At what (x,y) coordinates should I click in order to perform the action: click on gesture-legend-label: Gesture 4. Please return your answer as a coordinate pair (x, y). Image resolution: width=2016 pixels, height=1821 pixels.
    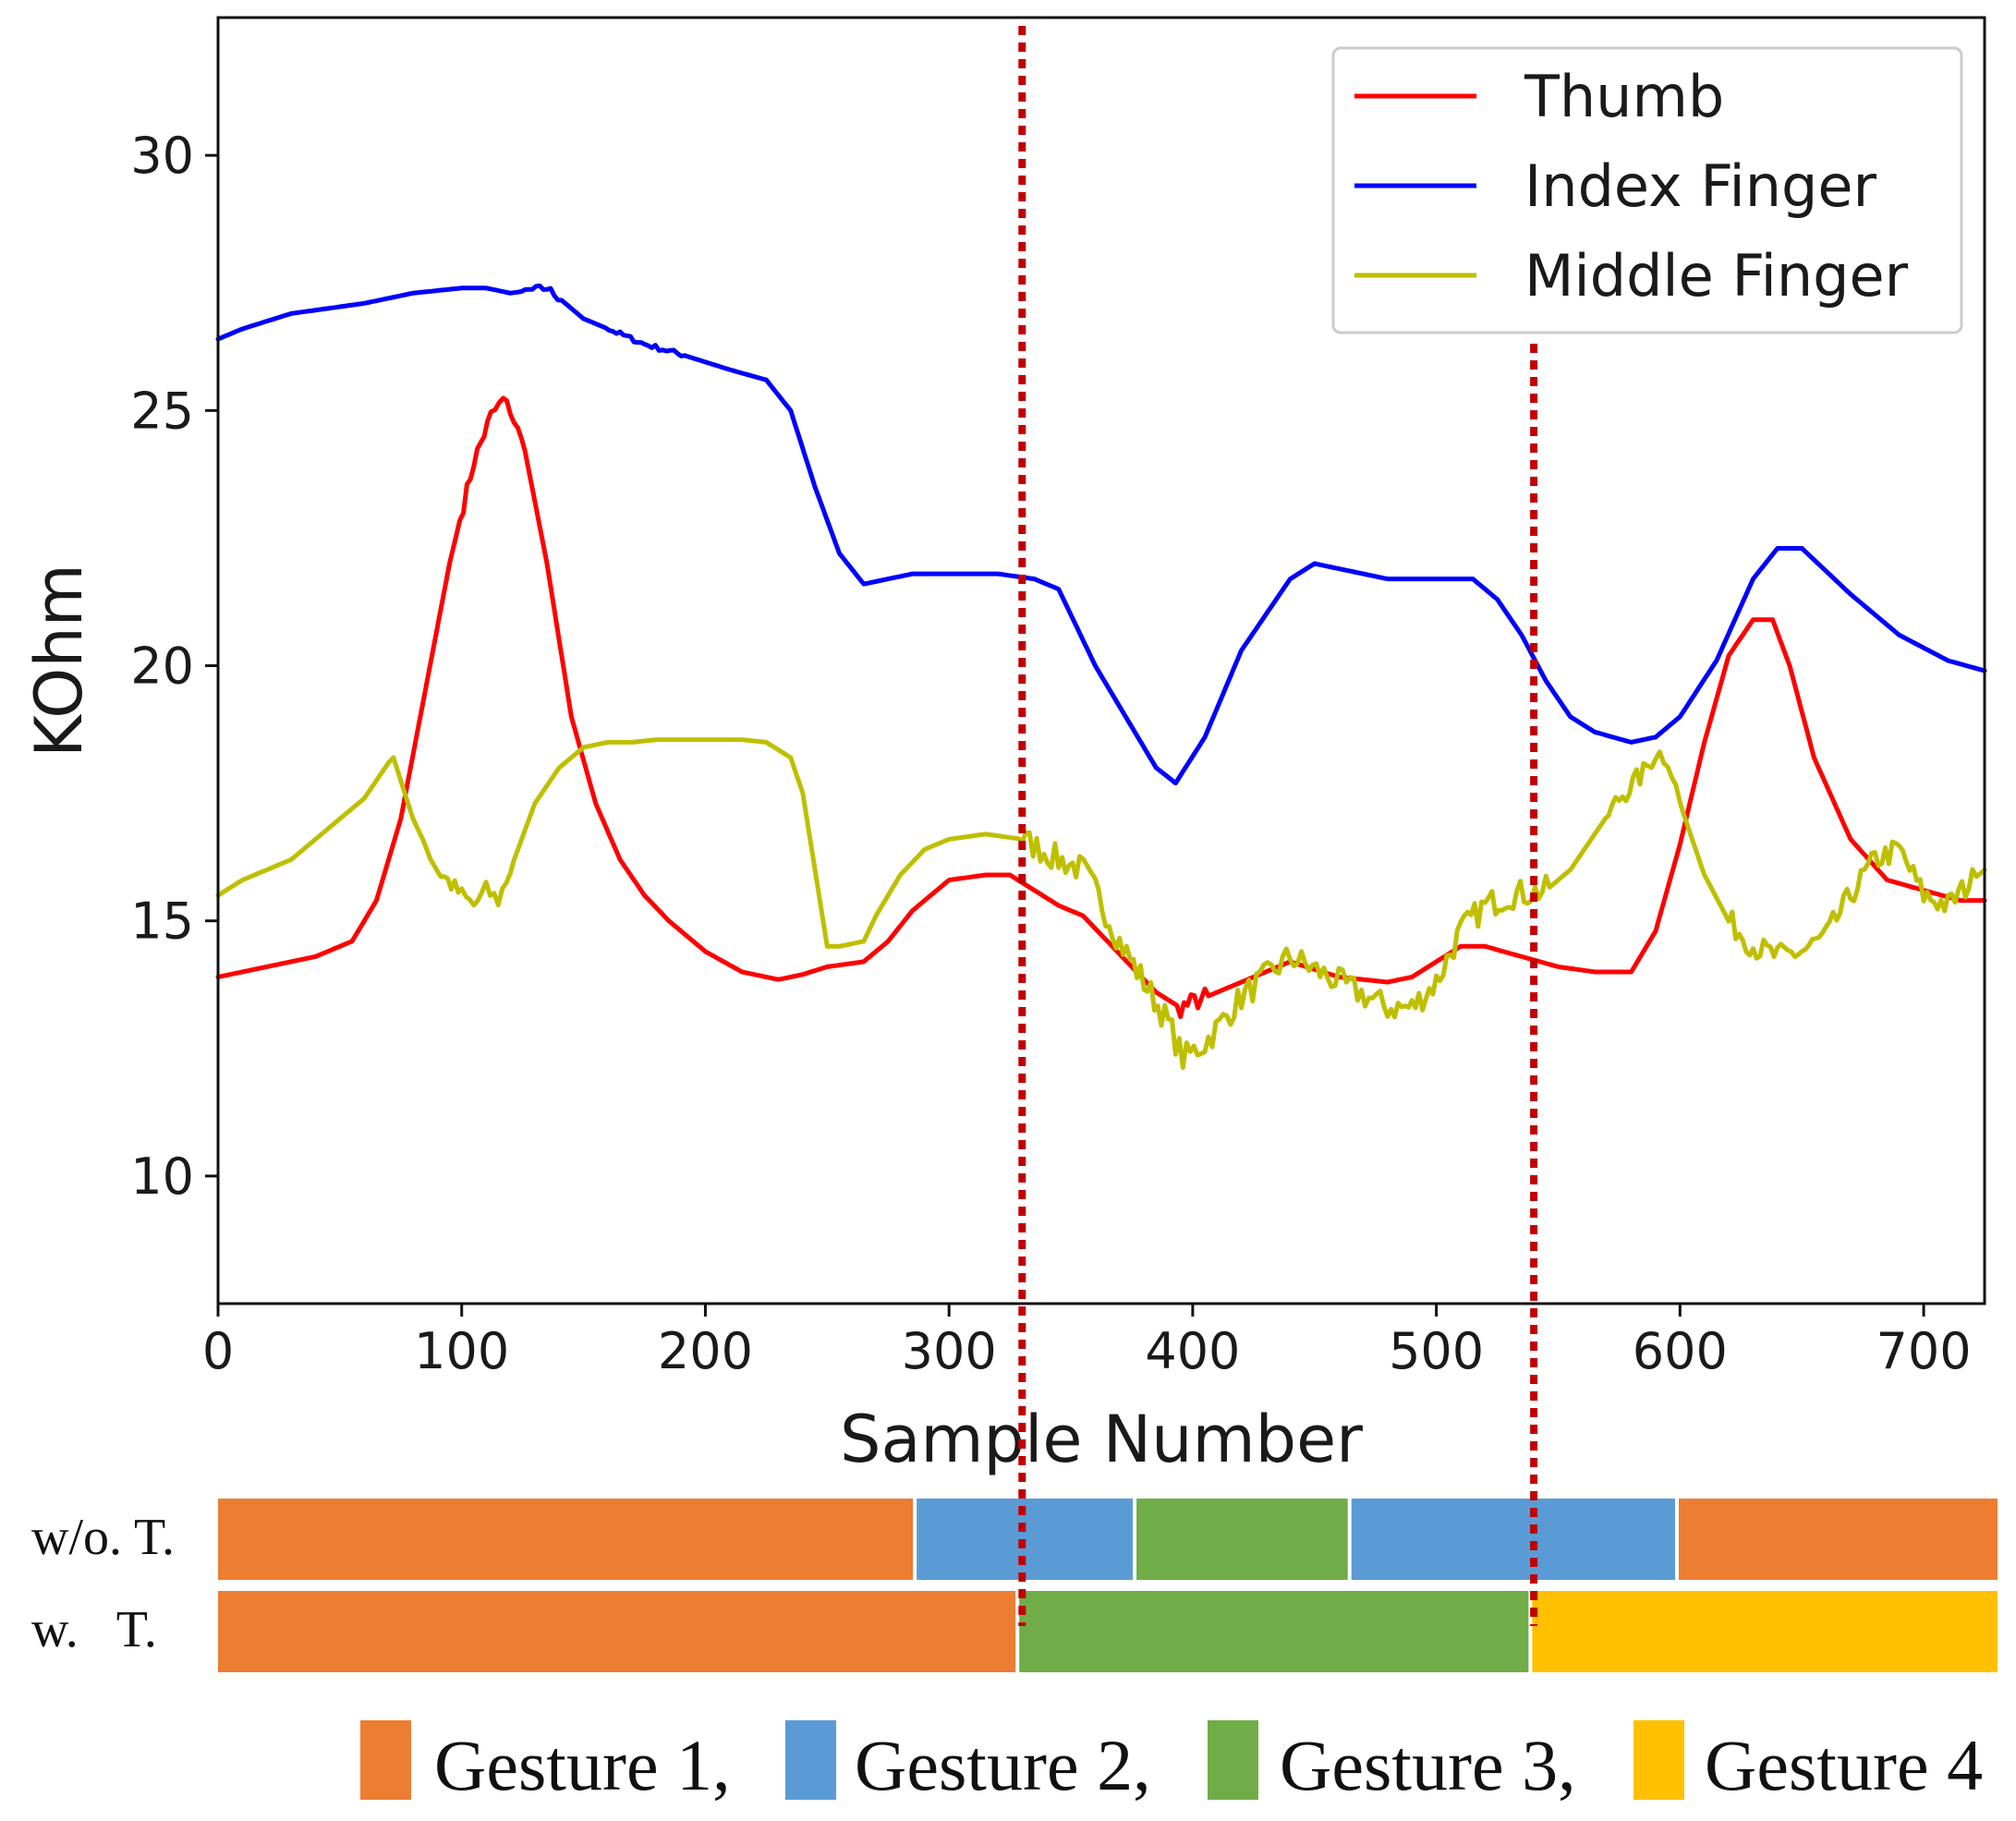
    Looking at the image, I should click on (1844, 1765).